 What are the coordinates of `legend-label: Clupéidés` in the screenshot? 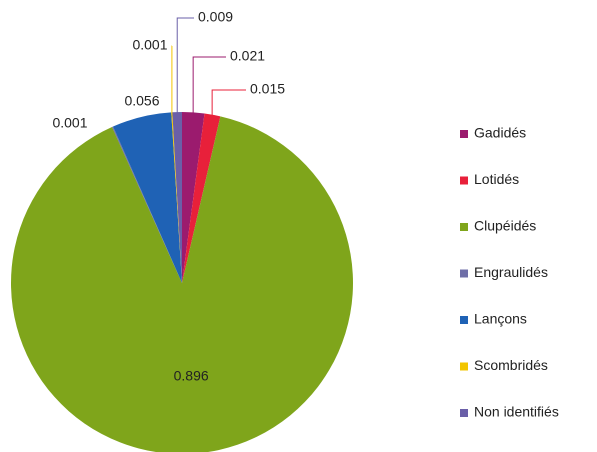 It's located at (505, 226).